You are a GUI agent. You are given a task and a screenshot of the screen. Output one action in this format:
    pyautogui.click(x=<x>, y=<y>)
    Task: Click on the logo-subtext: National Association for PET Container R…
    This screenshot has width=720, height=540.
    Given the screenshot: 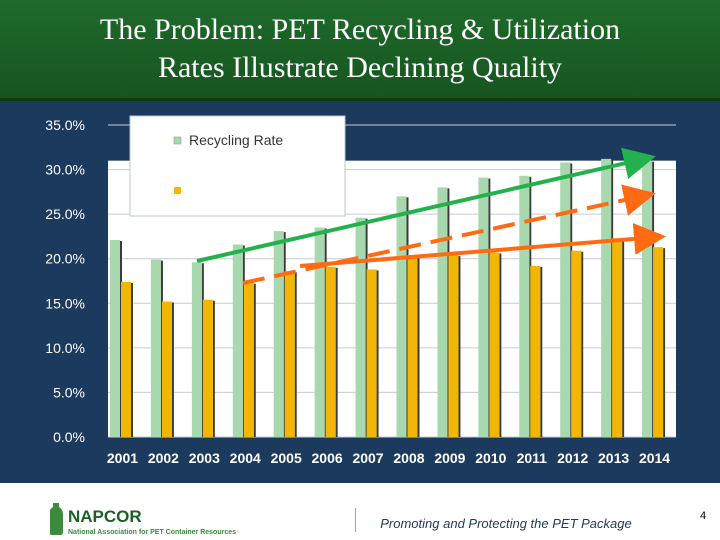 What is the action you would take?
    pyautogui.click(x=152, y=532)
    